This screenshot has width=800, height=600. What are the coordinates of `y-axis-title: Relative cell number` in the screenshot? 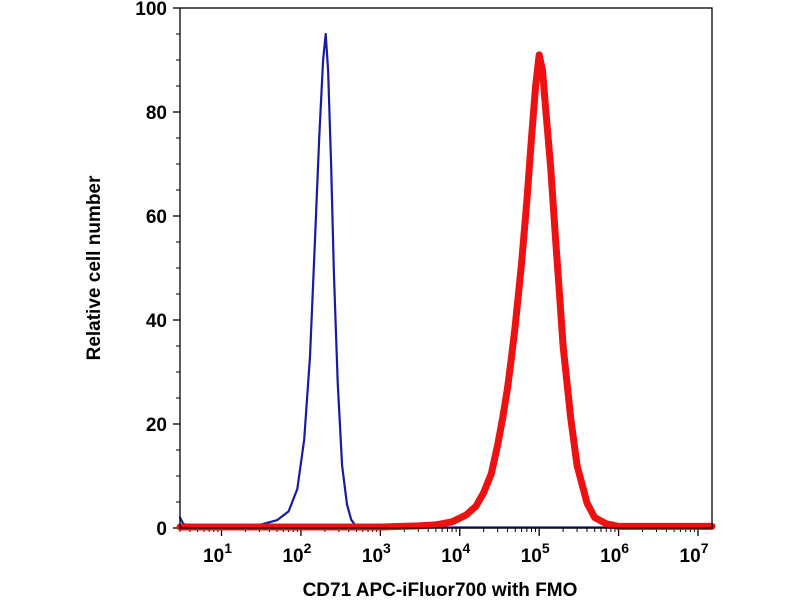 It's located at (94, 267).